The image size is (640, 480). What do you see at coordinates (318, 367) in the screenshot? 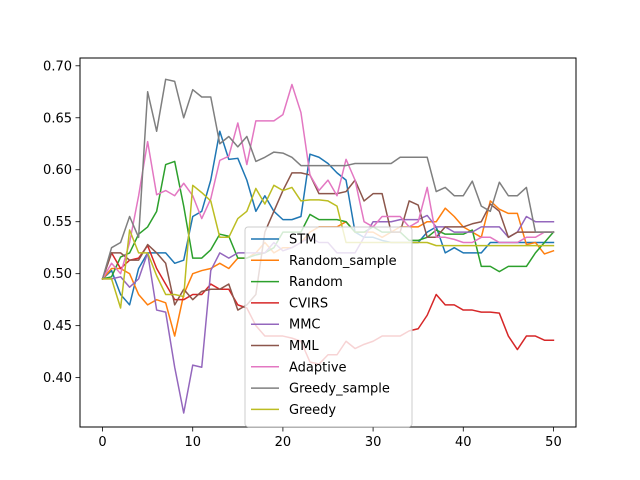
I see `legend-label-adaptive: Adaptive` at bounding box center [318, 367].